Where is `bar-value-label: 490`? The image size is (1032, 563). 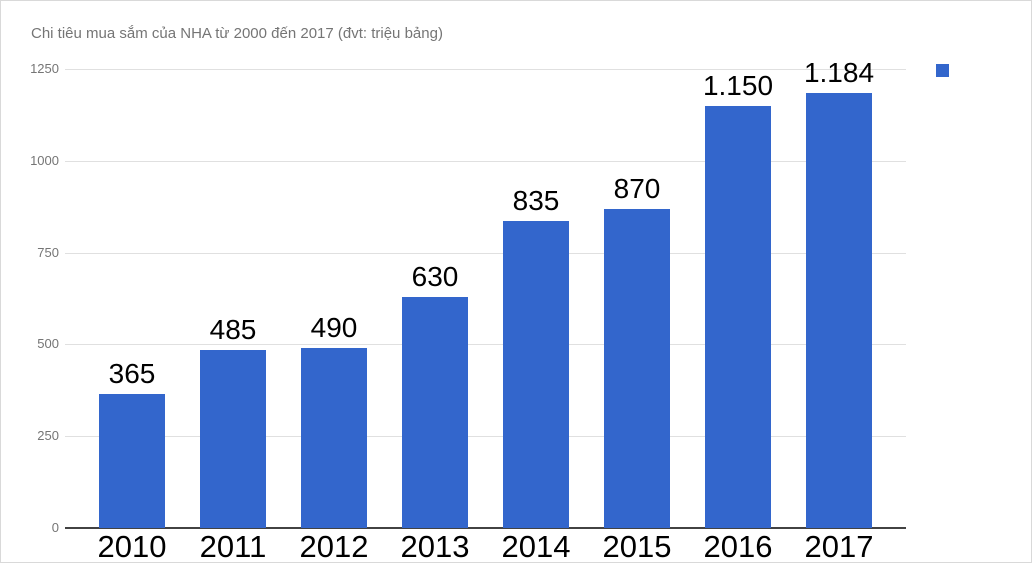 bar-value-label: 490 is located at coordinates (334, 328).